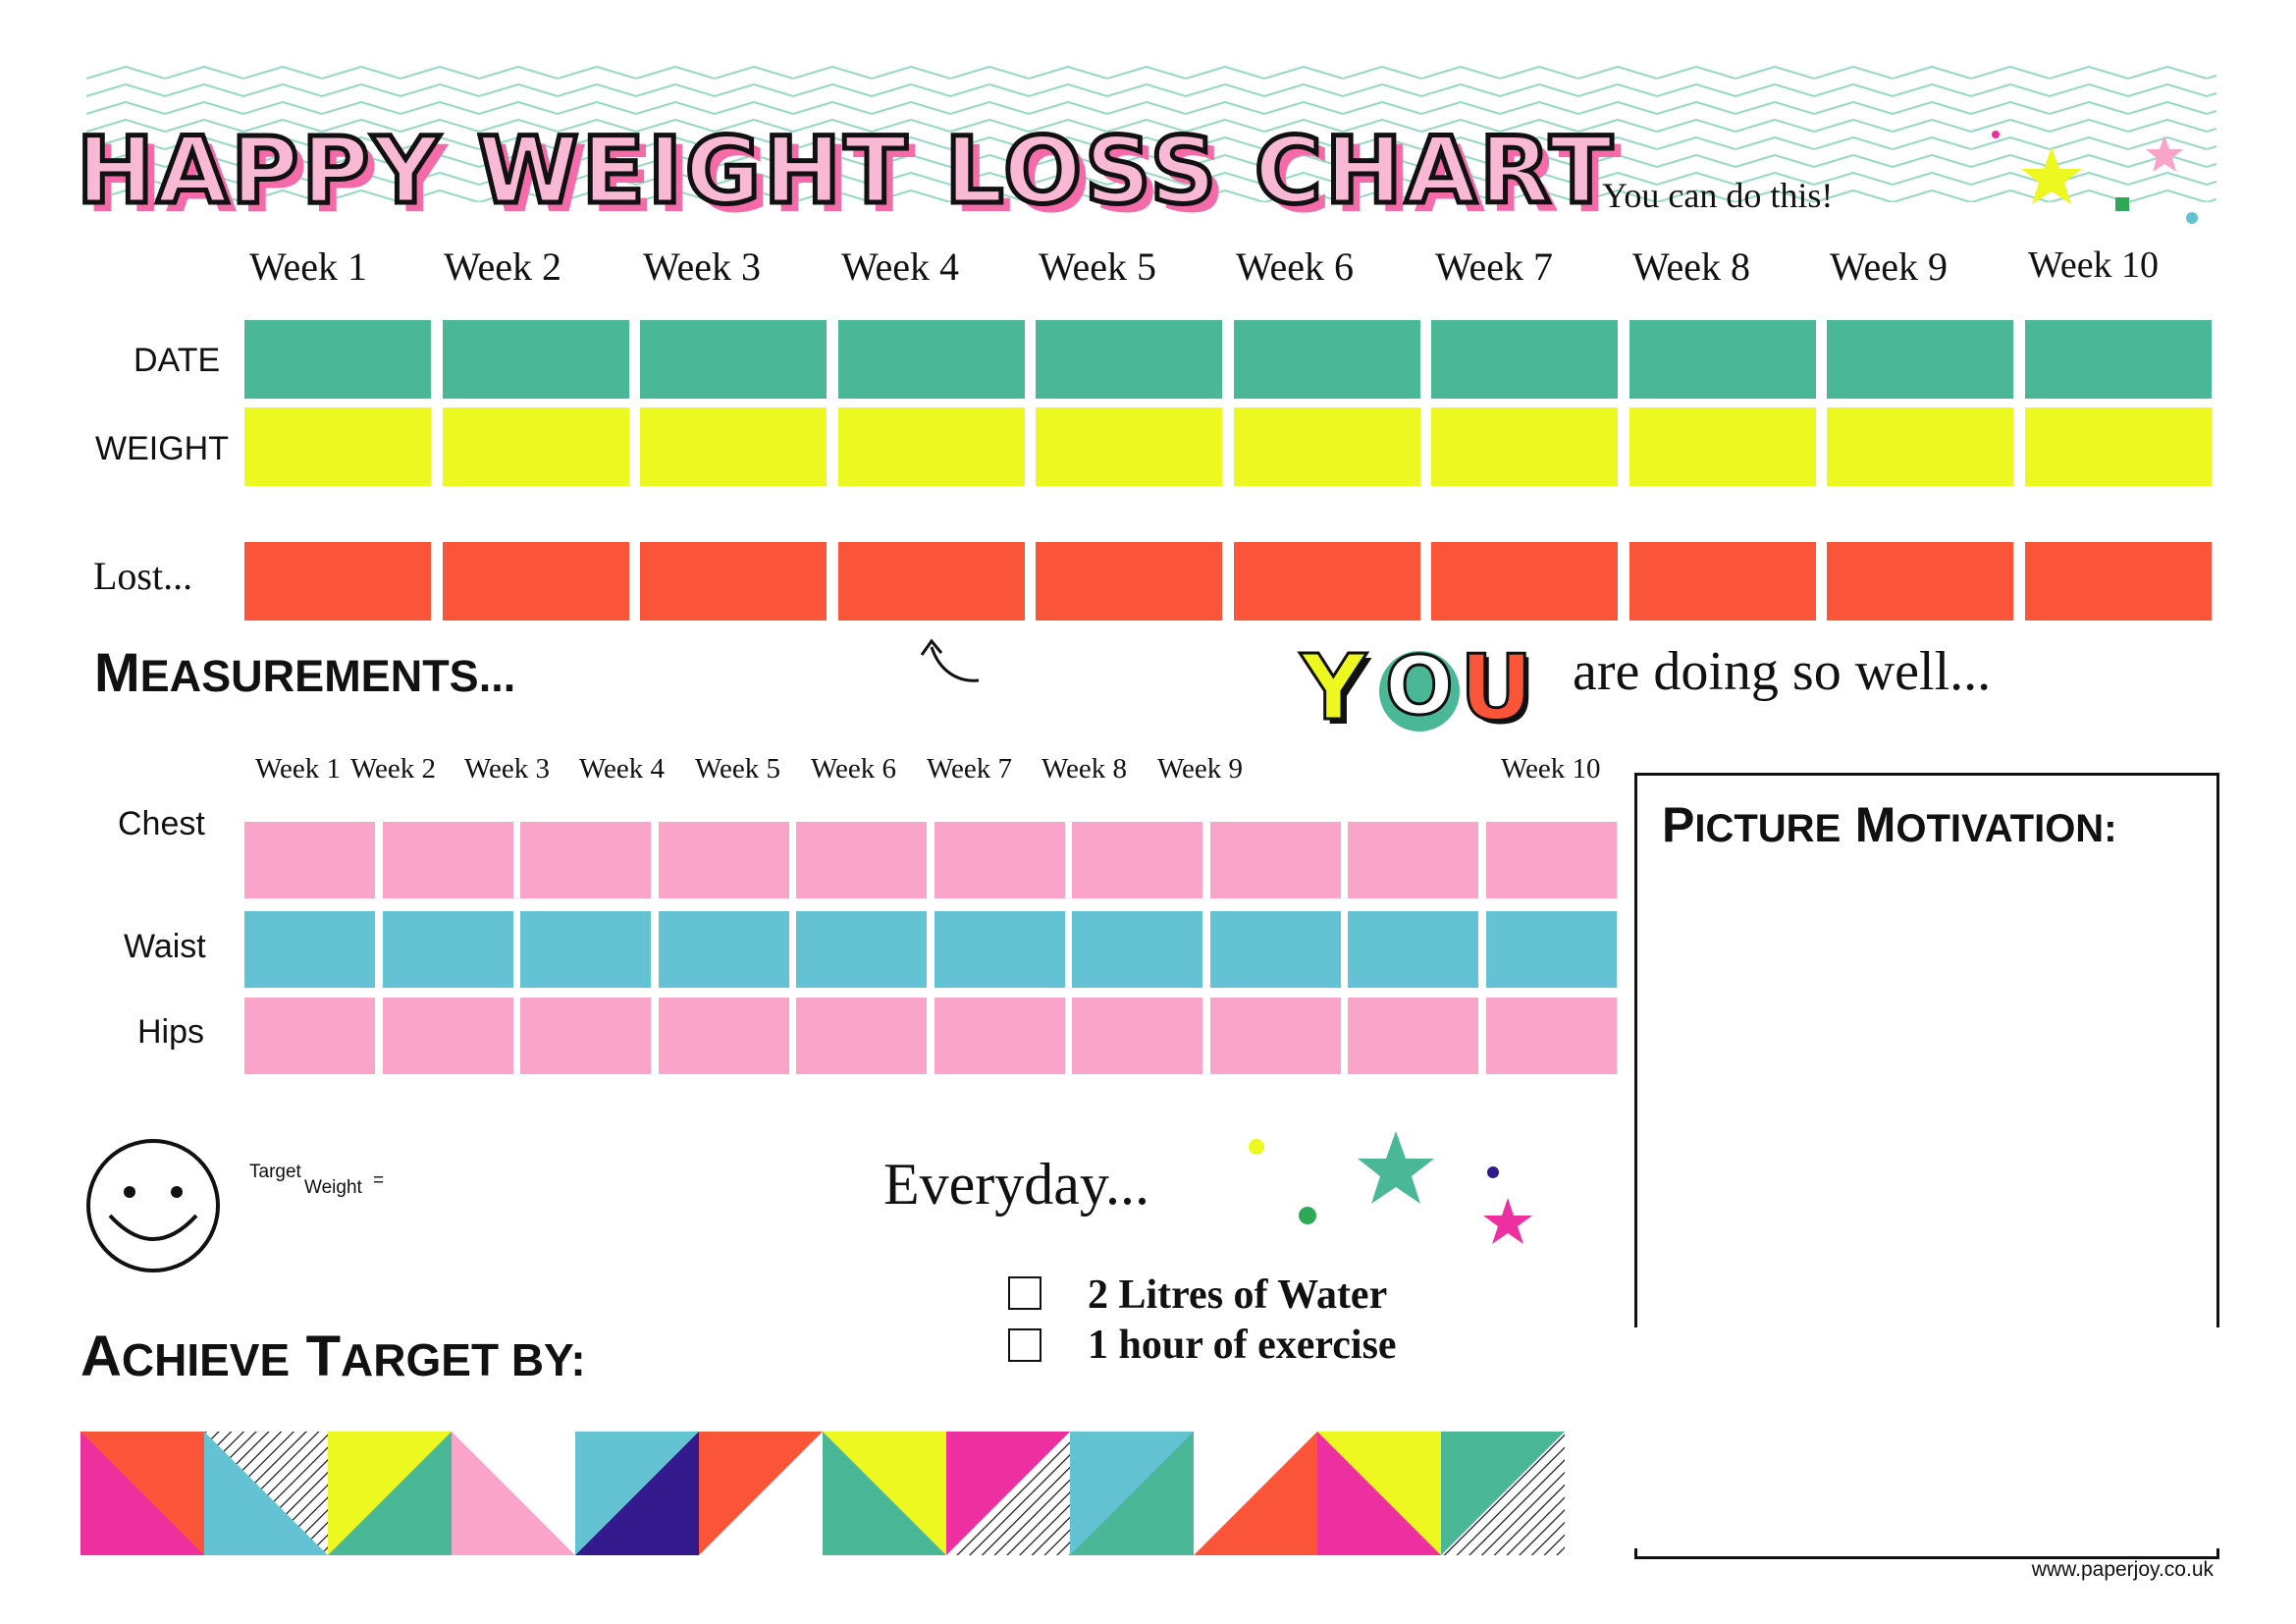 The height and width of the screenshot is (1624, 2296). What do you see at coordinates (738, 769) in the screenshot?
I see `measurement-header-week-5: Week 5` at bounding box center [738, 769].